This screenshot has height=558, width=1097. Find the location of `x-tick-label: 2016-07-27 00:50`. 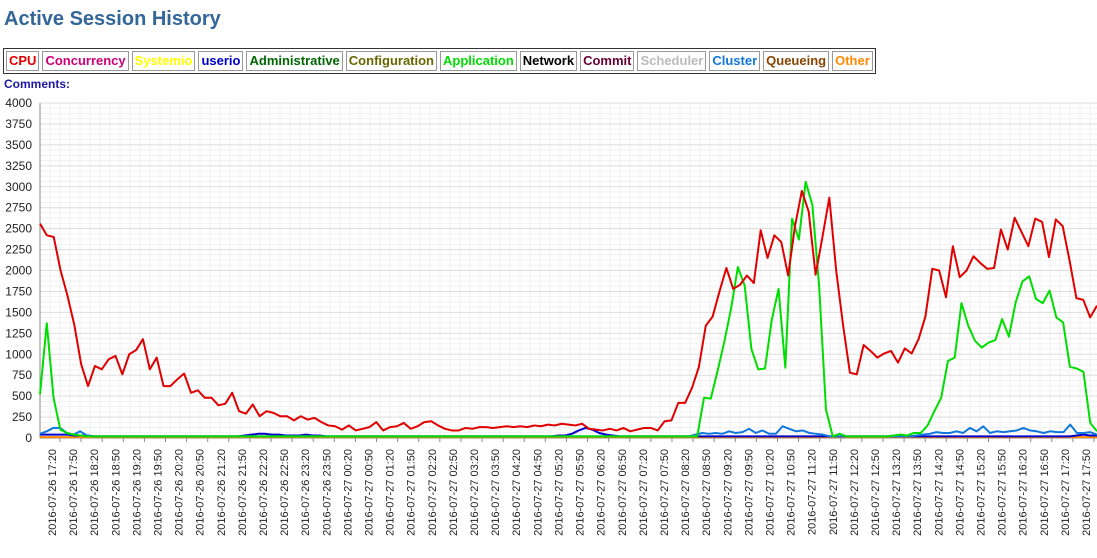

x-tick-label: 2016-07-27 00:50 is located at coordinates (370, 492).